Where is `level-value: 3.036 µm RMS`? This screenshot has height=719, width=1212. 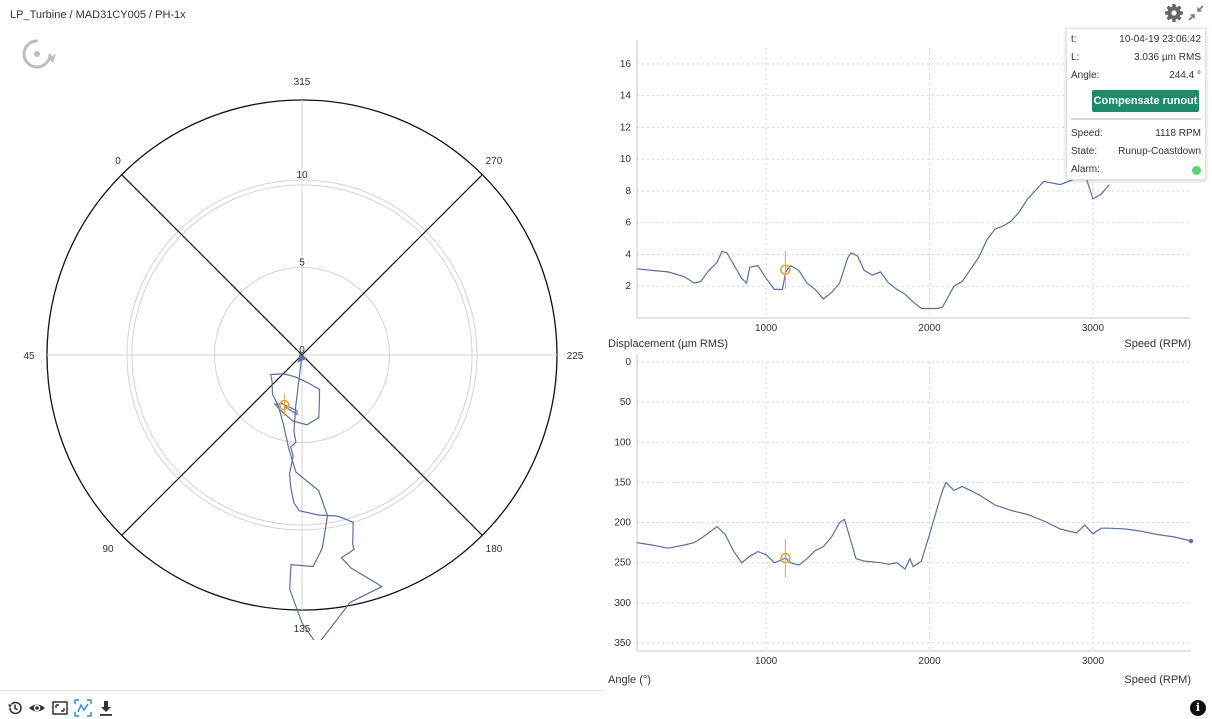 level-value: 3.036 µm RMS is located at coordinates (1167, 57).